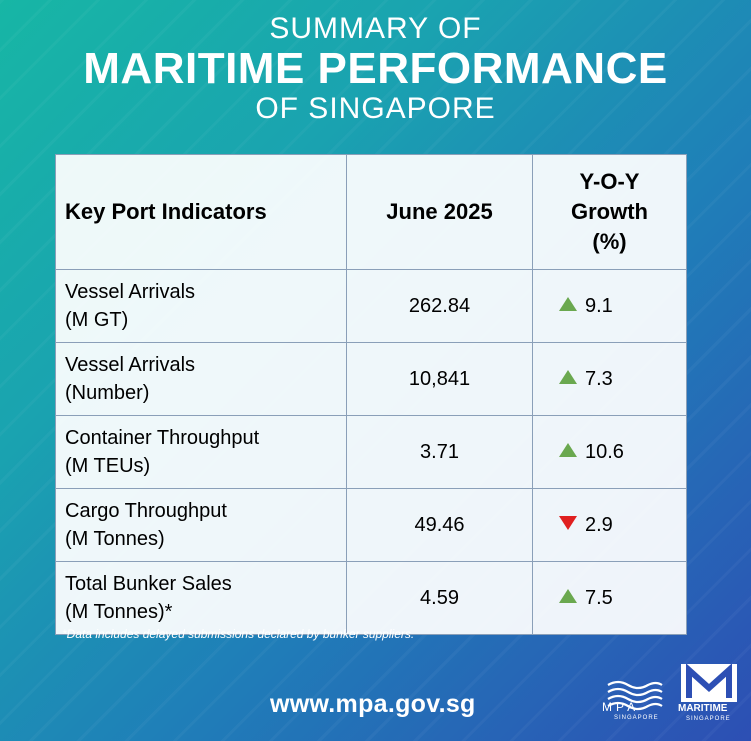 Image resolution: width=751 pixels, height=741 pixels. Describe the element at coordinates (97, 320) in the screenshot. I see `indicator-unit: (M GT)` at that location.